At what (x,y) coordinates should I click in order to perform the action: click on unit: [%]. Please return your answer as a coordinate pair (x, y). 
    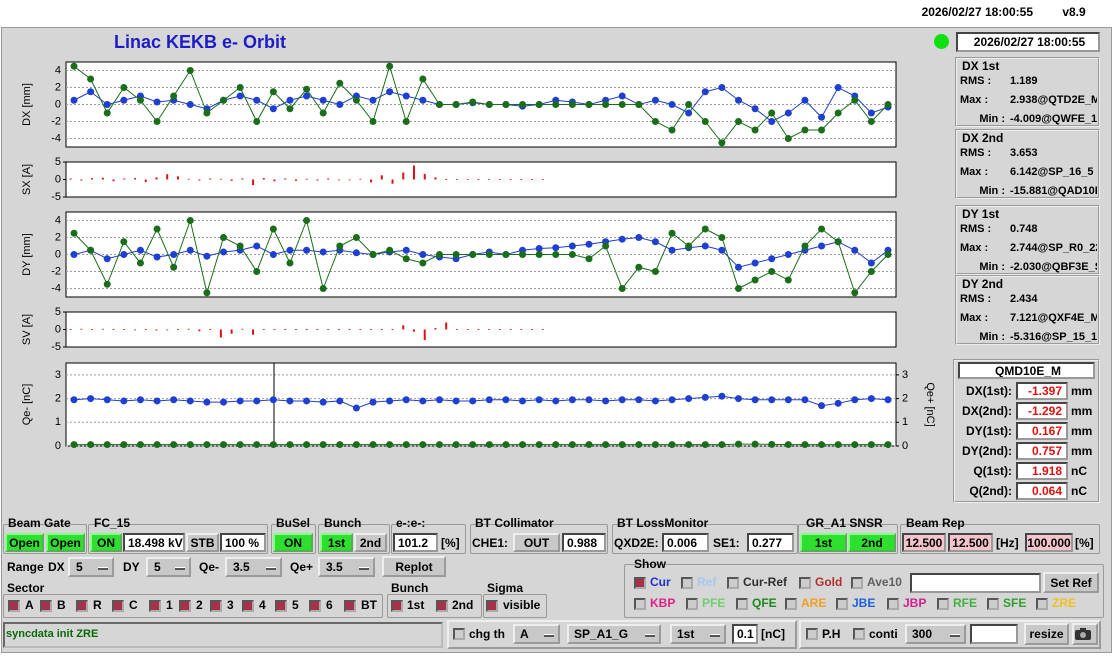
    Looking at the image, I should click on (450, 542).